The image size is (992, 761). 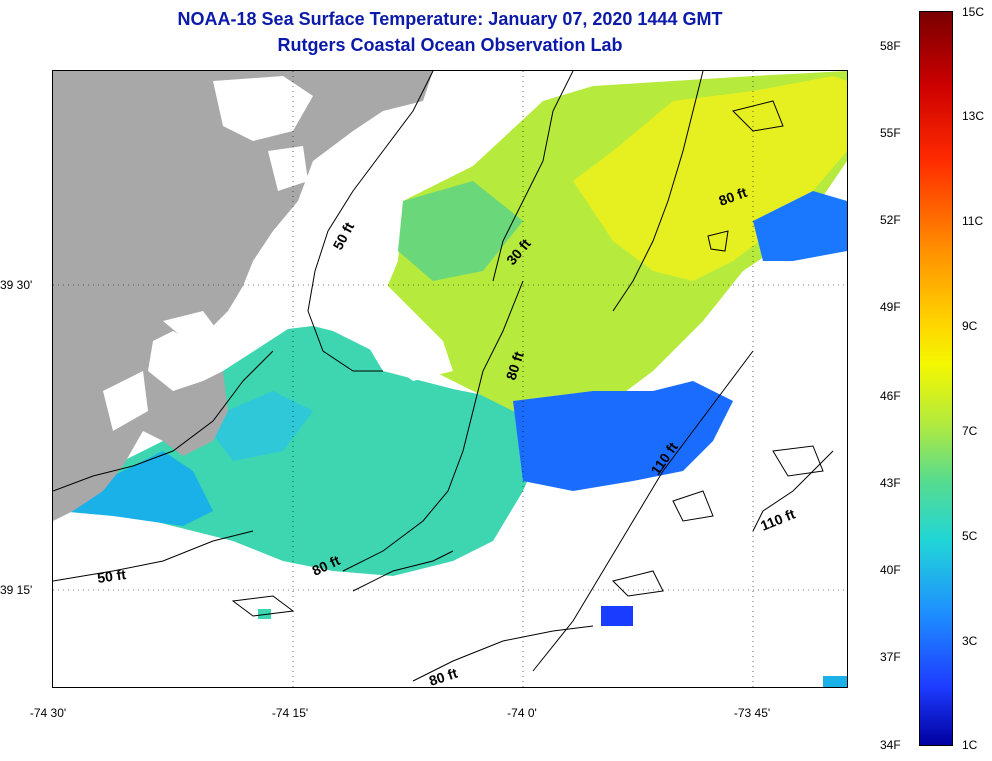 I want to click on colorbar-c-label: 5C, so click(x=970, y=536).